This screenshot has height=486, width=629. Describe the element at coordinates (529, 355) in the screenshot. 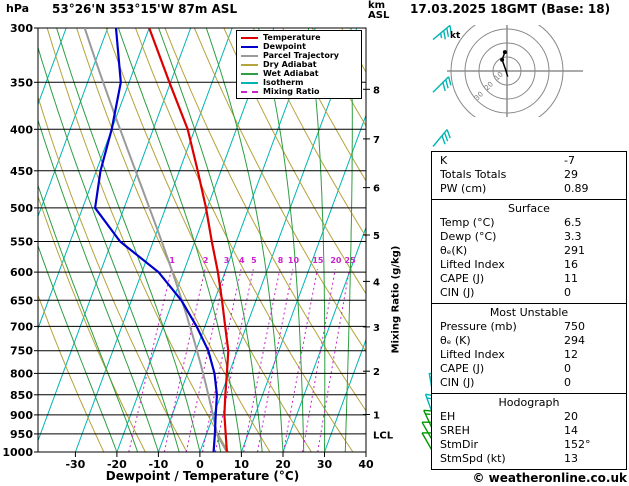

I see `panel-row: Lifted Index 12` at that location.